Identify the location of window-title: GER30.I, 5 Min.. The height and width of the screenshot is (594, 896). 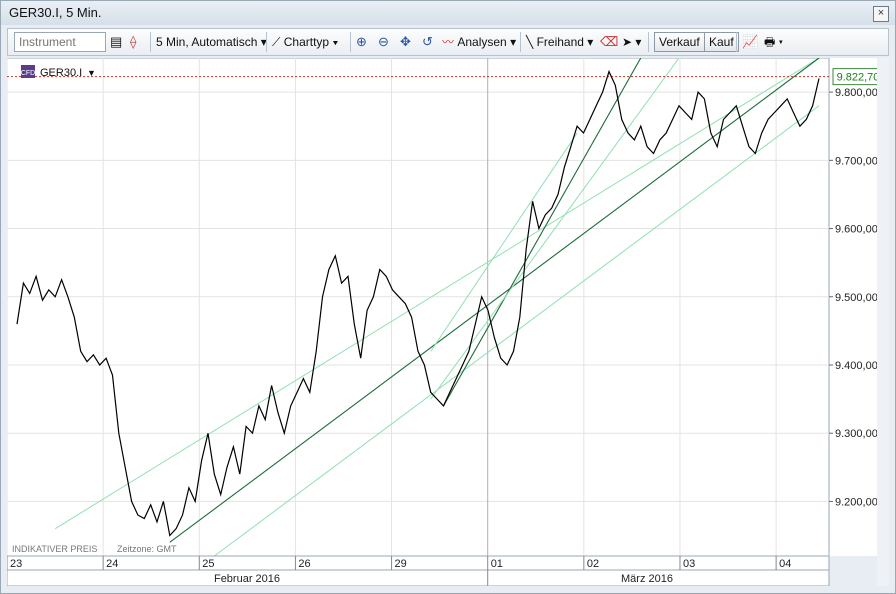
(55, 12).